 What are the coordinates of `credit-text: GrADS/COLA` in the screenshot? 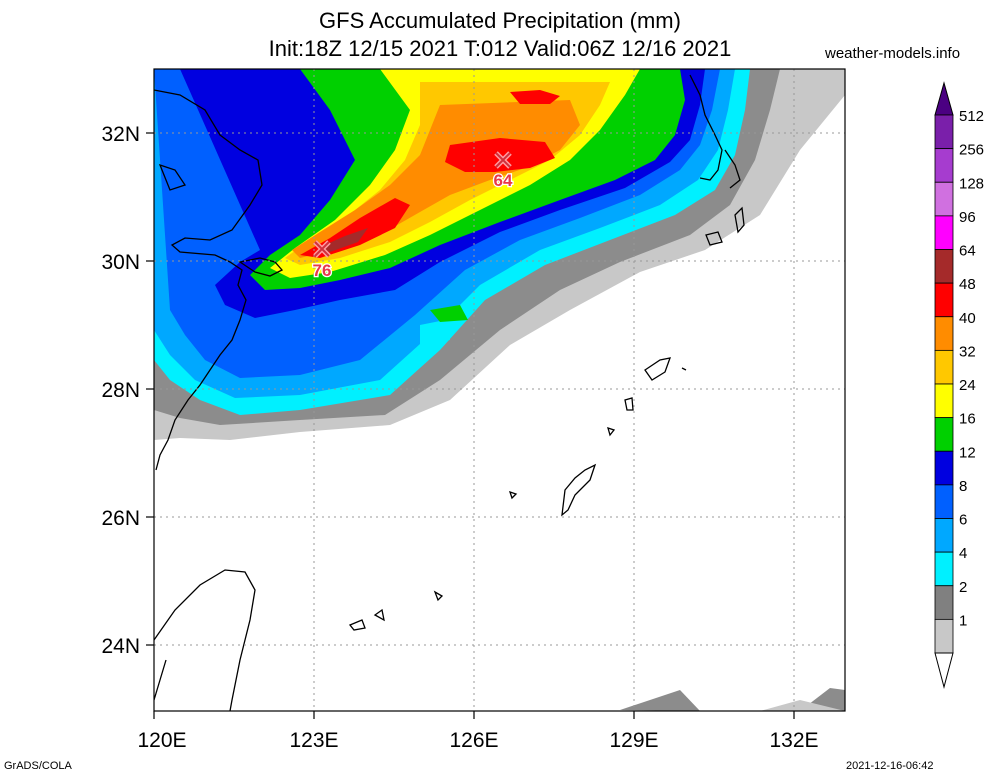 It's located at (38, 766).